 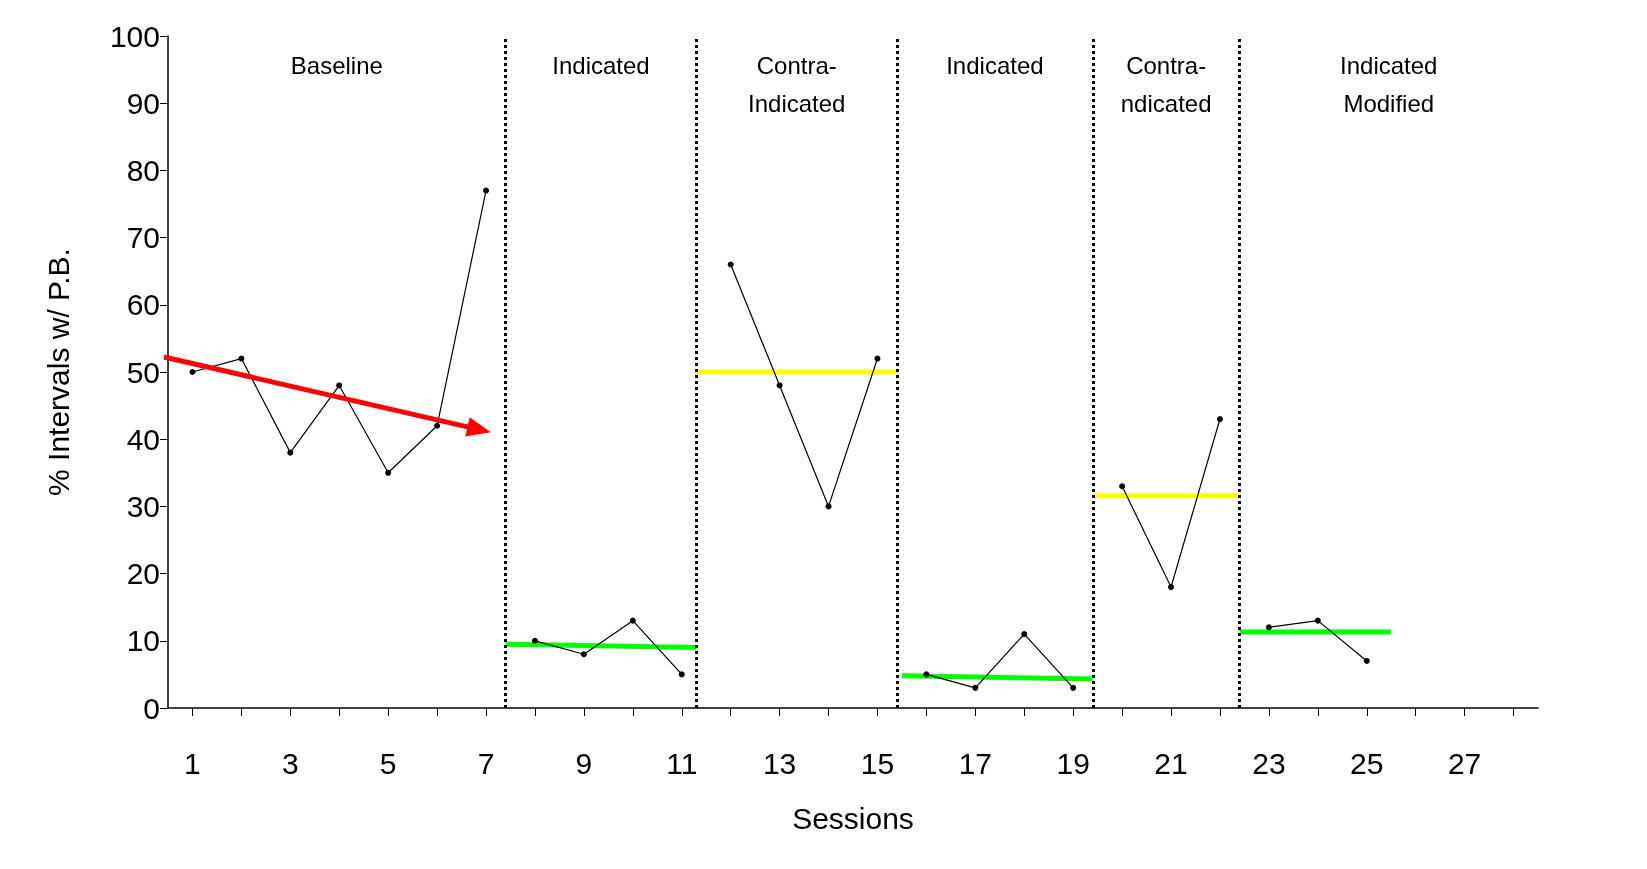 I want to click on x-tick-label: 23, so click(x=1269, y=763).